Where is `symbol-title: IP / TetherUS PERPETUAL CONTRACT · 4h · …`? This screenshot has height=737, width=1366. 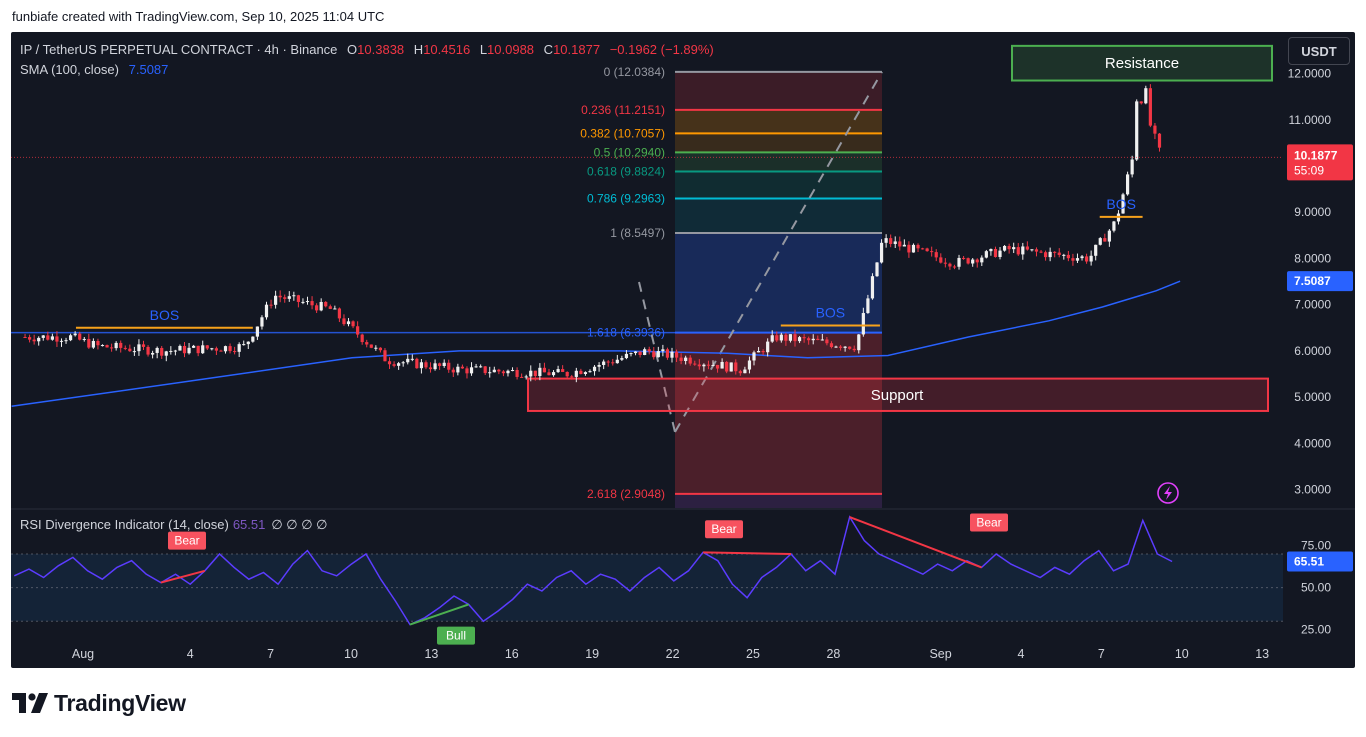
symbol-title: IP / TetherUS PERPETUAL CONTRACT · 4h · … is located at coordinates (179, 49).